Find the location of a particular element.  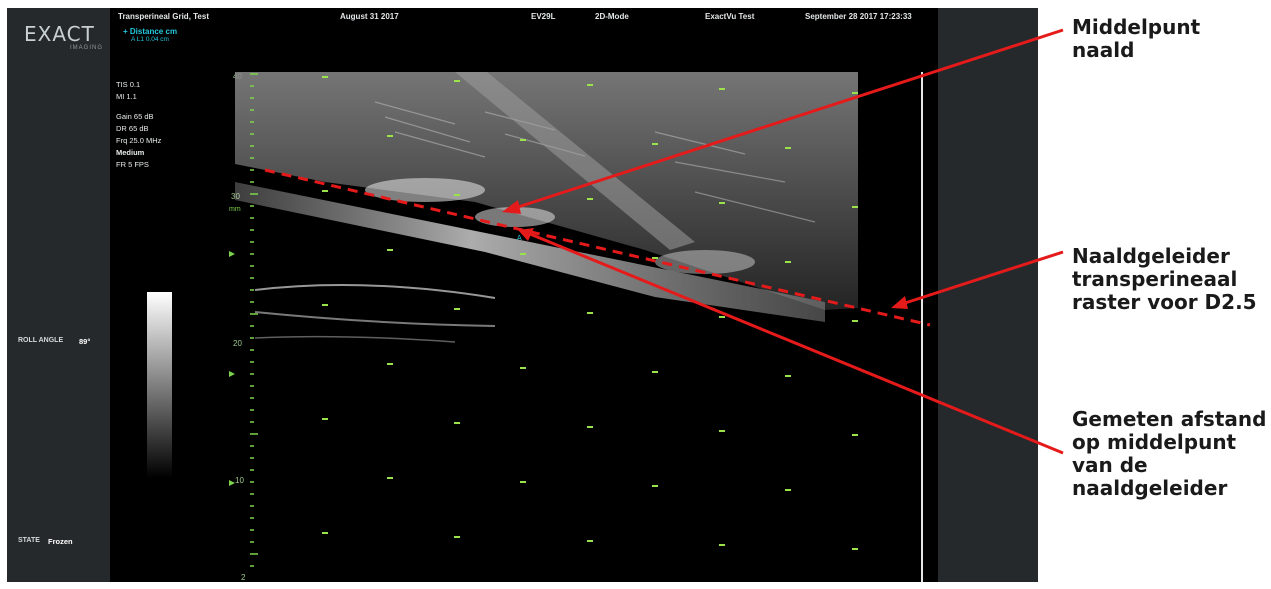

tis-value: TIS 0.1 is located at coordinates (128, 84).